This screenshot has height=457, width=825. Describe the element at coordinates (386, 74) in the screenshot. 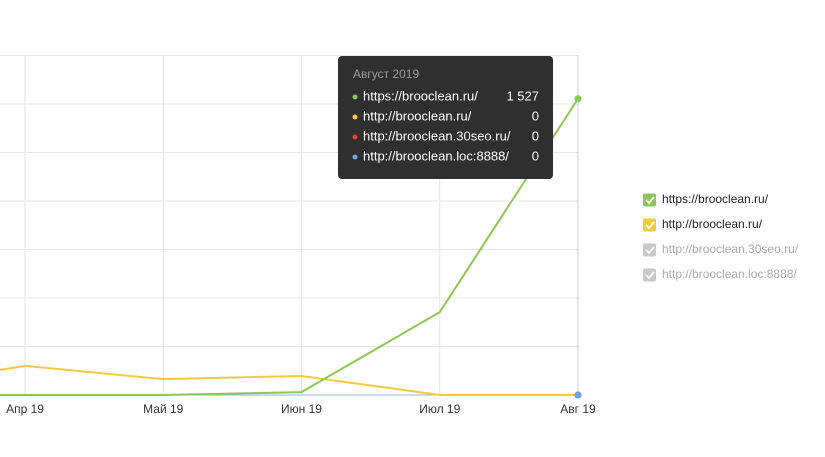

I see `tooltip-title: Август 2019` at that location.